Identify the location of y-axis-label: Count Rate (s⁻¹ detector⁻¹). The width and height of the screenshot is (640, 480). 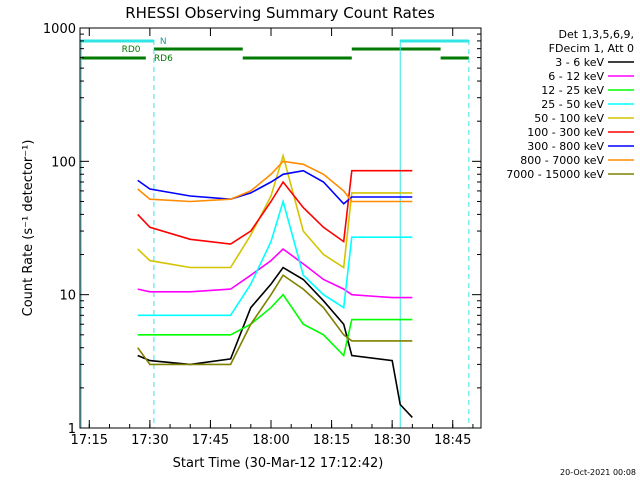
(28, 228).